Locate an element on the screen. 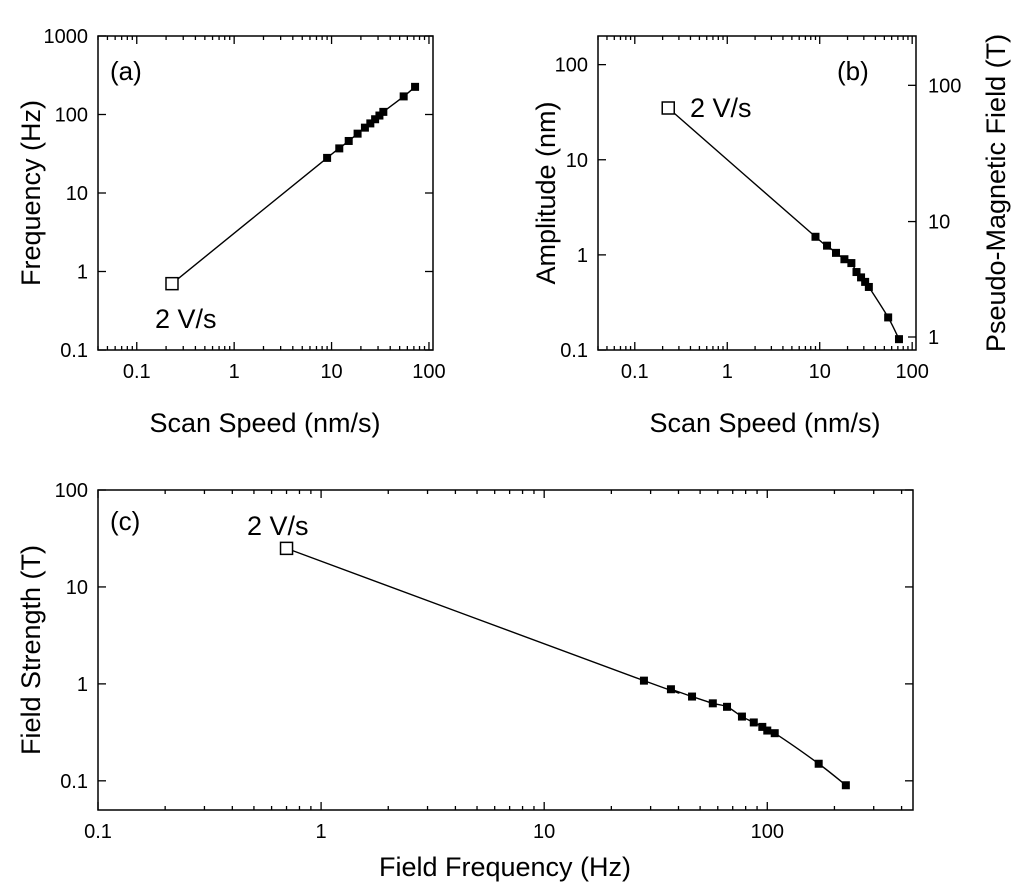  panel-label: (b) is located at coordinates (853, 71).